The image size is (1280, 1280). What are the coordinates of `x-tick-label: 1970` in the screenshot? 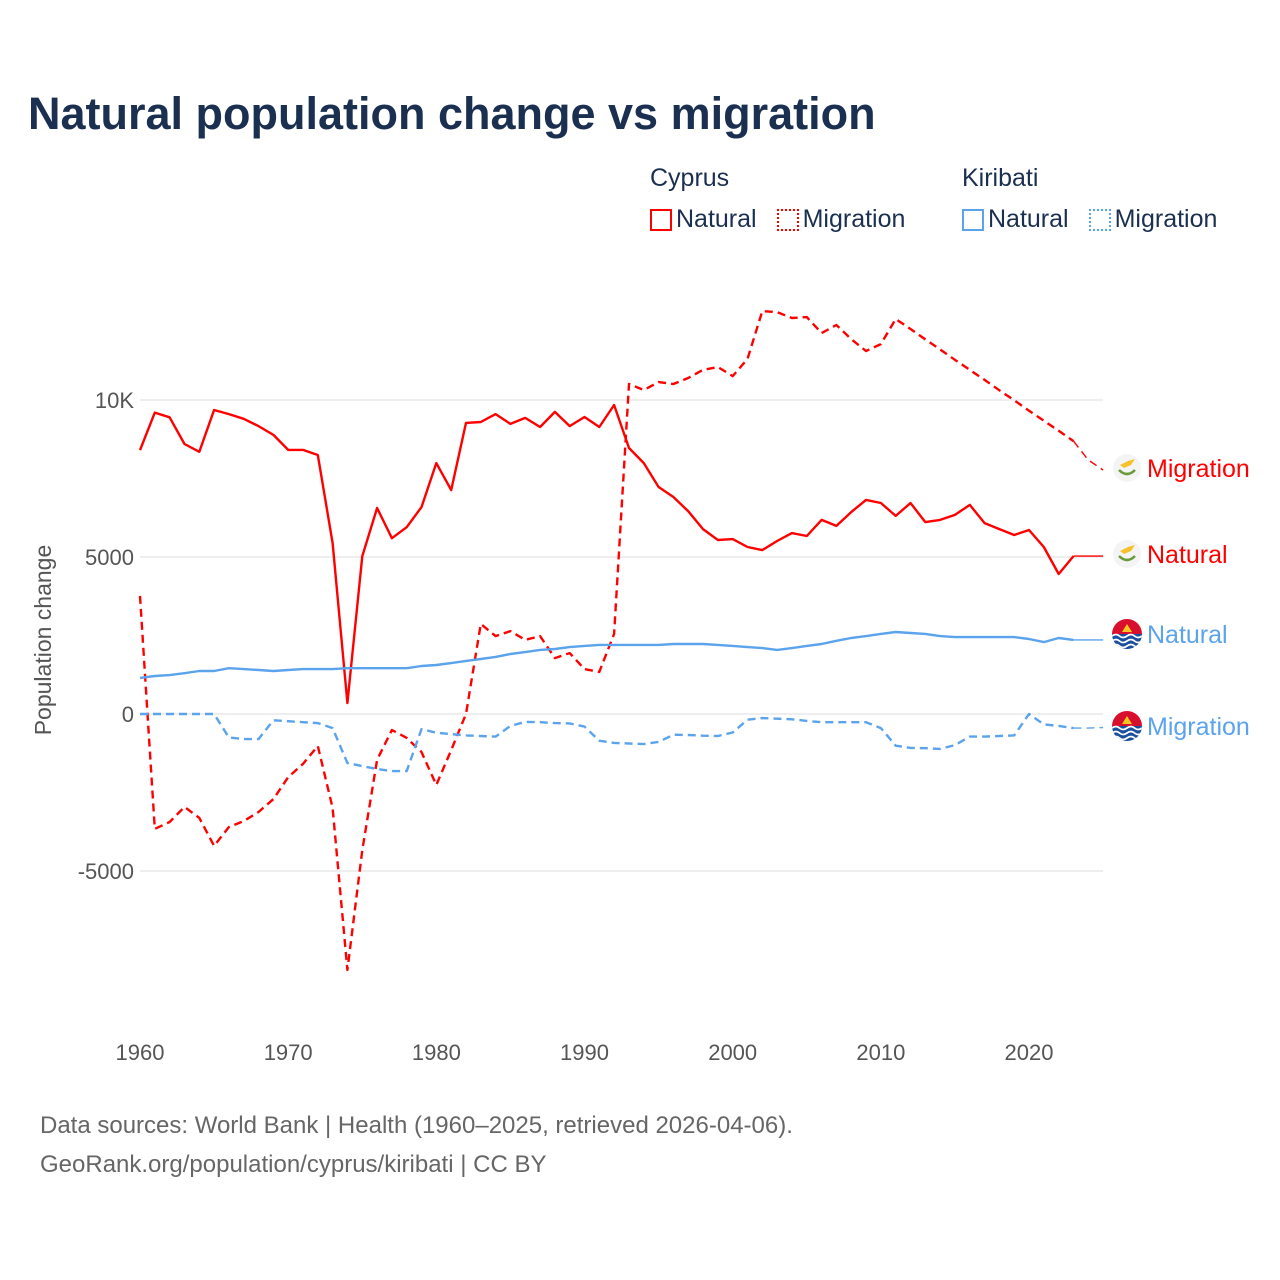 It's located at (288, 1052).